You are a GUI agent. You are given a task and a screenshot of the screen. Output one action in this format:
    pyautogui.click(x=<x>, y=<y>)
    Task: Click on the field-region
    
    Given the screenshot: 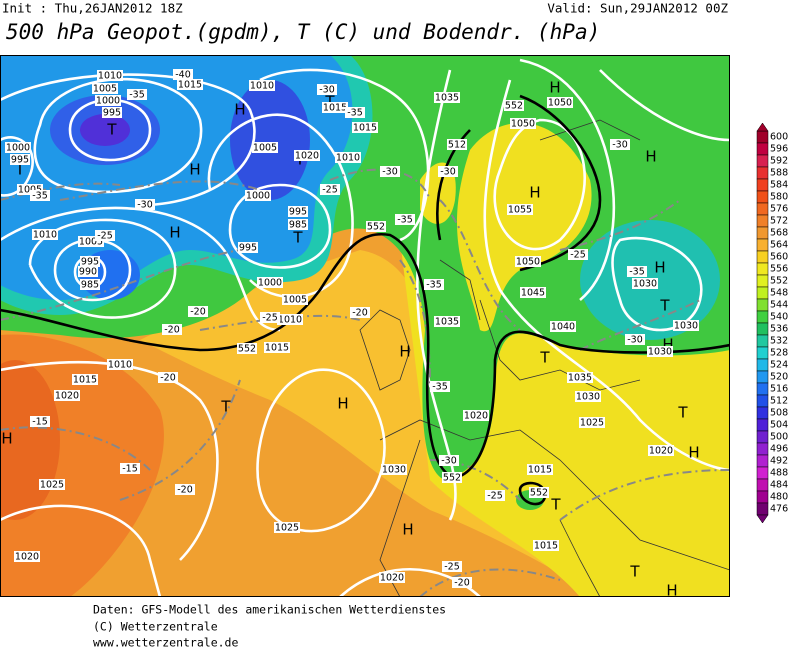 What is the action you would take?
    pyautogui.click(x=524, y=227)
    